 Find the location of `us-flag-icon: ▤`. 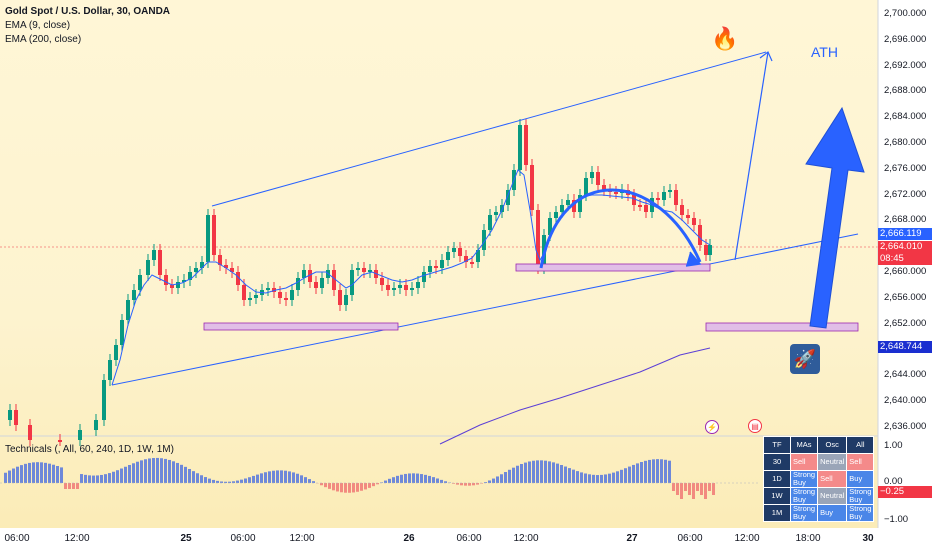

us-flag-icon: ▤ is located at coordinates (755, 426).